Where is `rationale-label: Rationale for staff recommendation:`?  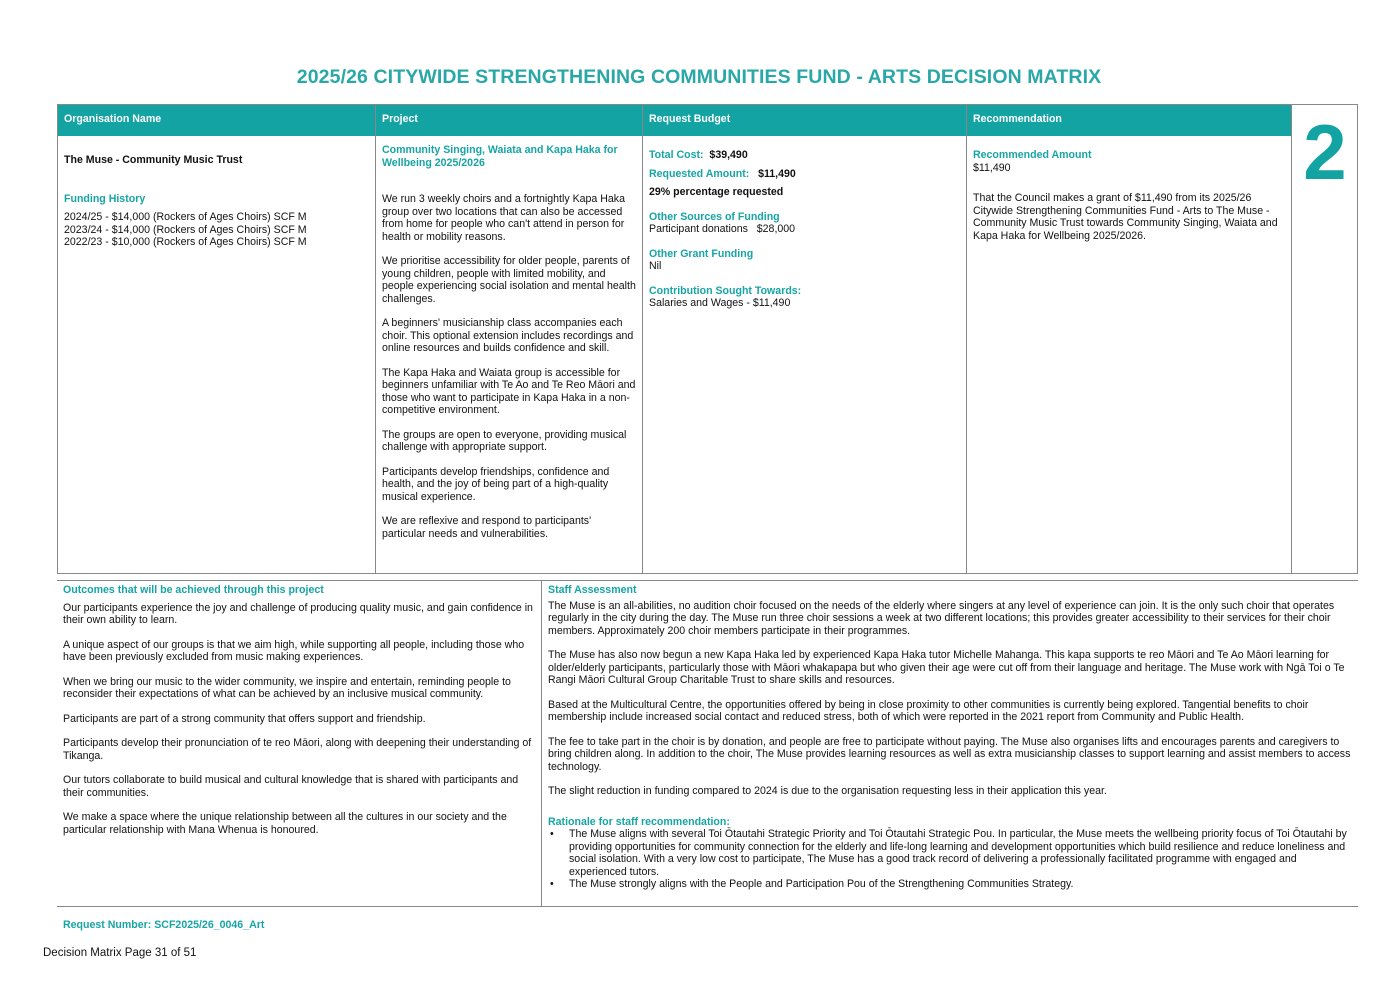
rationale-label: Rationale for staff recommendation: is located at coordinates (639, 821).